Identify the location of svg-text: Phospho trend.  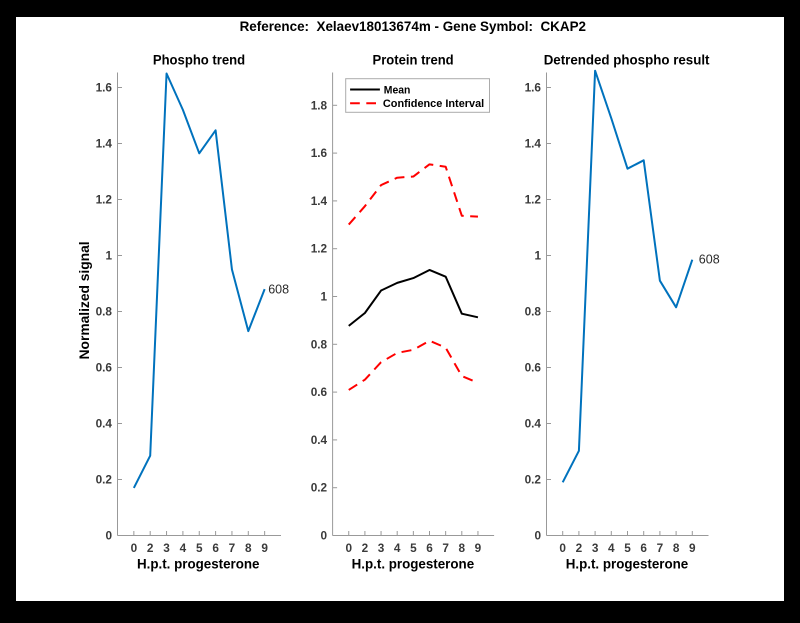
(199, 60).